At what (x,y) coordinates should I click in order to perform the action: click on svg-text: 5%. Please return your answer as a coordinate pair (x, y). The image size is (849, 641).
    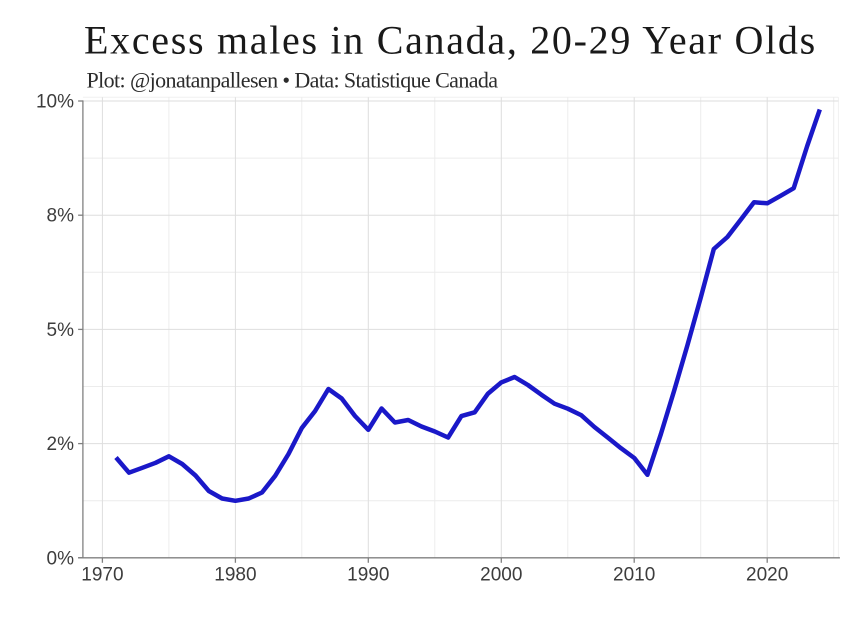
    Looking at the image, I should click on (61, 330).